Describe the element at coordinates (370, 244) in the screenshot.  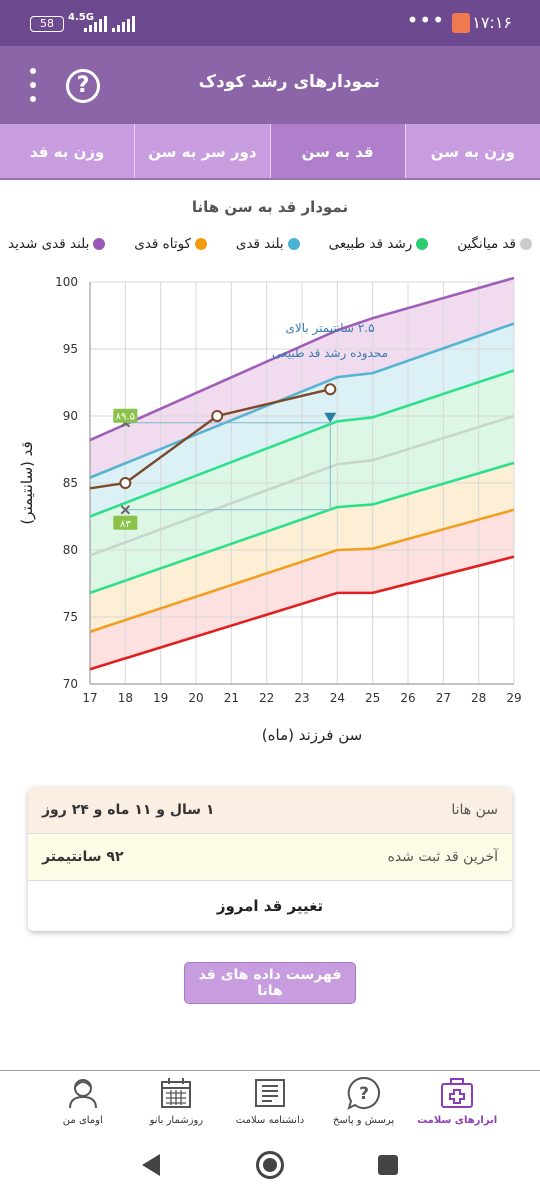
I see `legend-label: رشد قد طبیعی` at that location.